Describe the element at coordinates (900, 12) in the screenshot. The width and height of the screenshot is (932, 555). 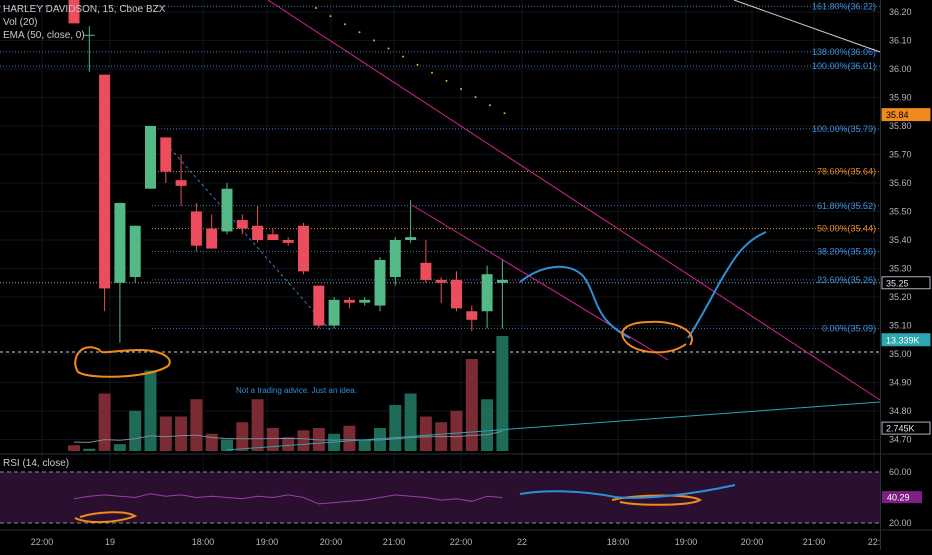
I see `price-tick-label: 36.20` at that location.